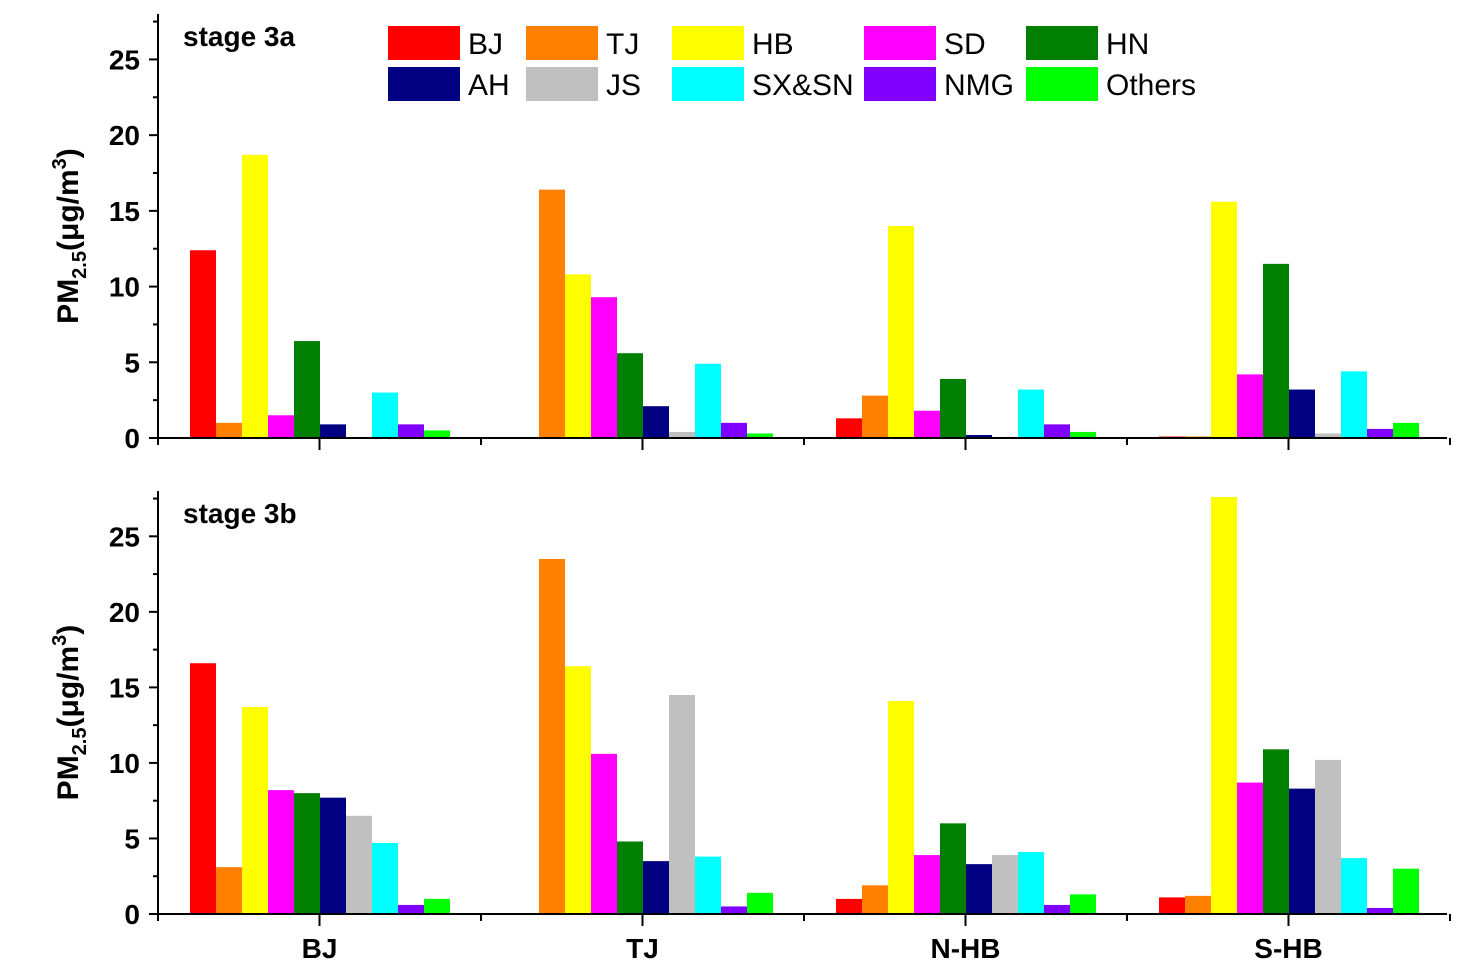 Image resolution: width=1464 pixels, height=976 pixels. Describe the element at coordinates (900, 43) in the screenshot. I see `legend-swatch-sd` at that location.